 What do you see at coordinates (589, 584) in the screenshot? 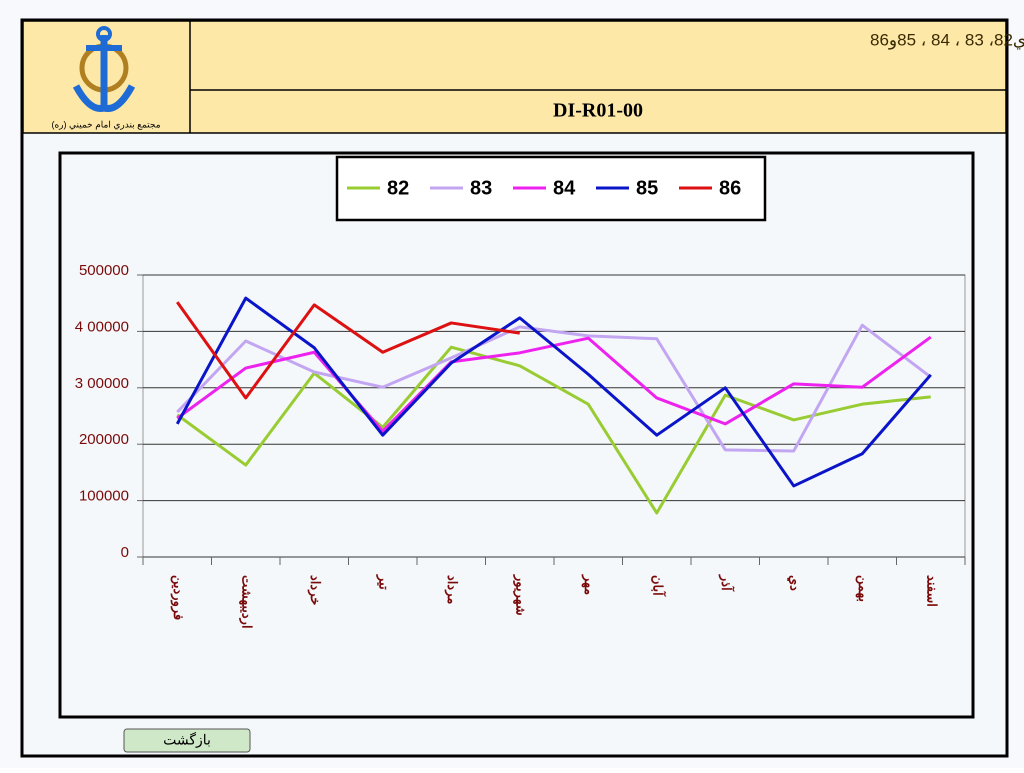
I see `x-tick-label: مهر` at bounding box center [589, 584].